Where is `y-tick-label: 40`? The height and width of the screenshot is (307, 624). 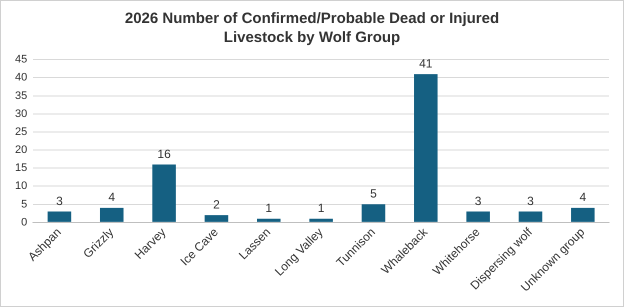
y-tick-label: 40 is located at coordinates (21, 78).